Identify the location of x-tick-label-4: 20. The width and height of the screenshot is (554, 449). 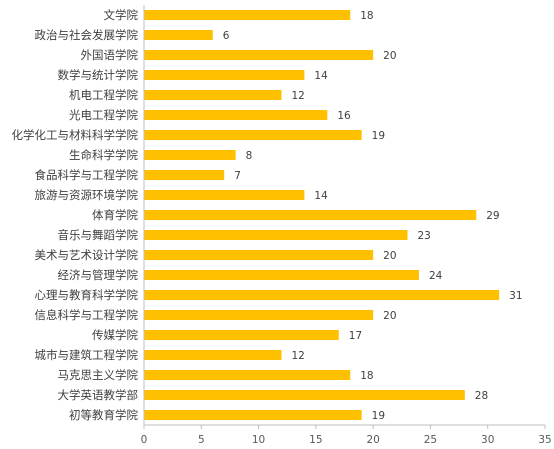
(372, 440).